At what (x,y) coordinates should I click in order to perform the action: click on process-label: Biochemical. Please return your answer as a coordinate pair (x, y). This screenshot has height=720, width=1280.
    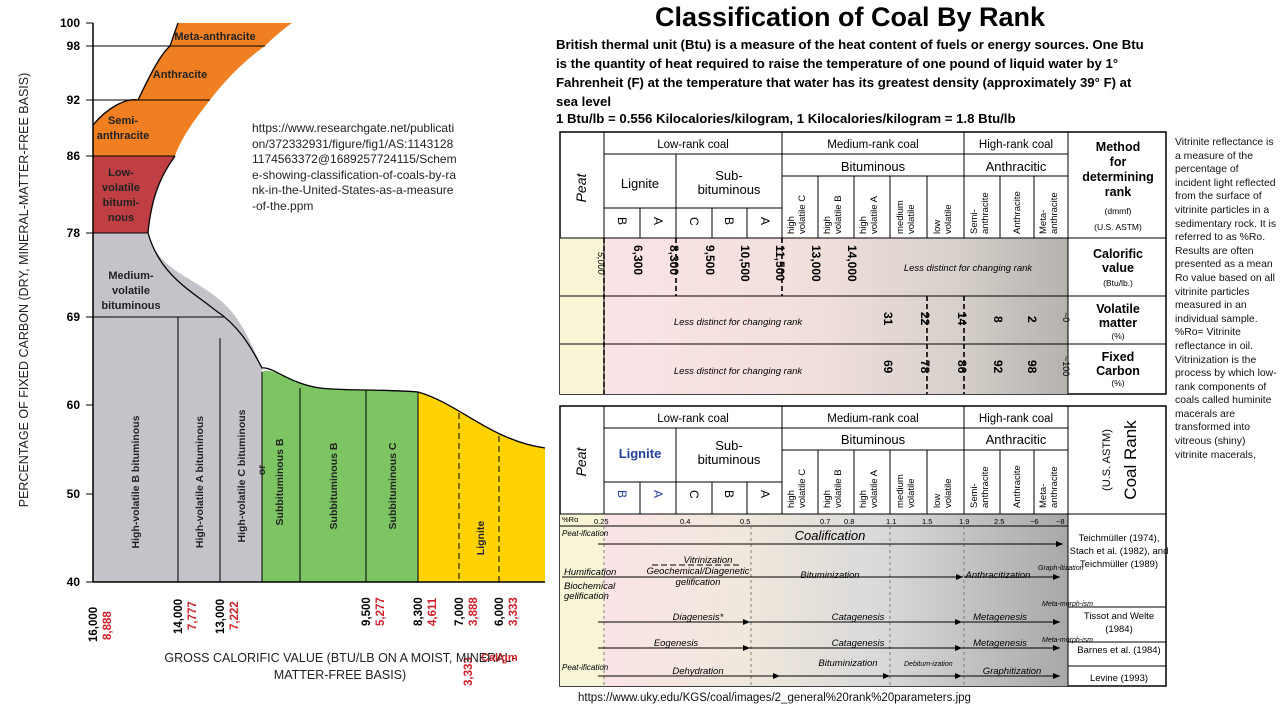
    Looking at the image, I should click on (590, 586).